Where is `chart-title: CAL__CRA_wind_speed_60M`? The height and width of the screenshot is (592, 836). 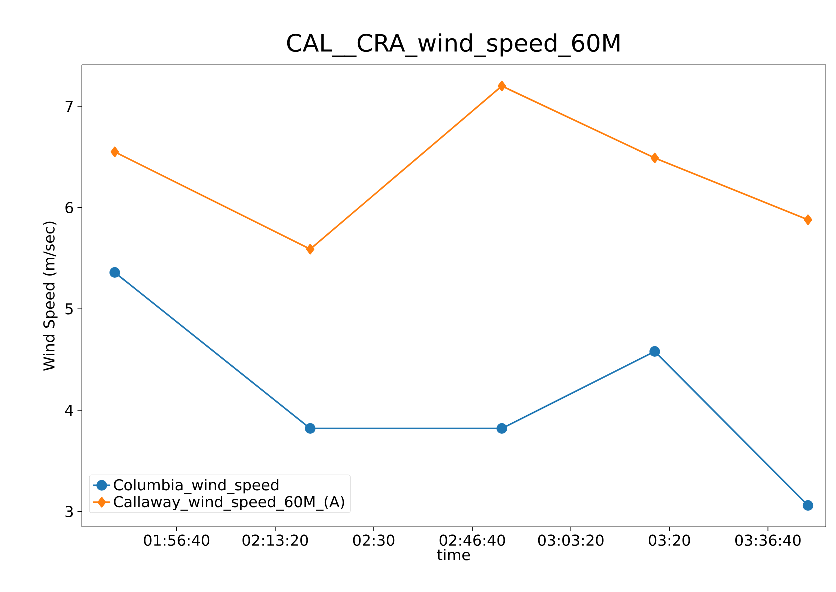
chart-title: CAL__CRA_wind_speed_60M is located at coordinates (453, 46).